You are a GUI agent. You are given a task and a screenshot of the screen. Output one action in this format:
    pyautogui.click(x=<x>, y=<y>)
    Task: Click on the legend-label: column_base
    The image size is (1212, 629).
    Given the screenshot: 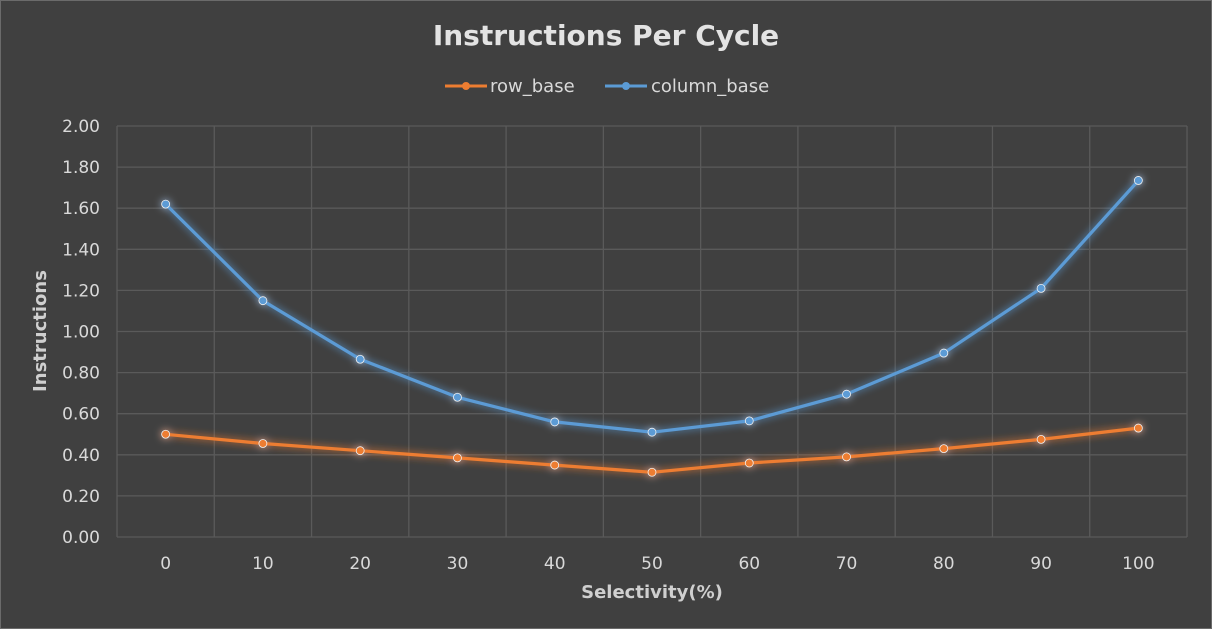 What is the action you would take?
    pyautogui.click(x=710, y=86)
    